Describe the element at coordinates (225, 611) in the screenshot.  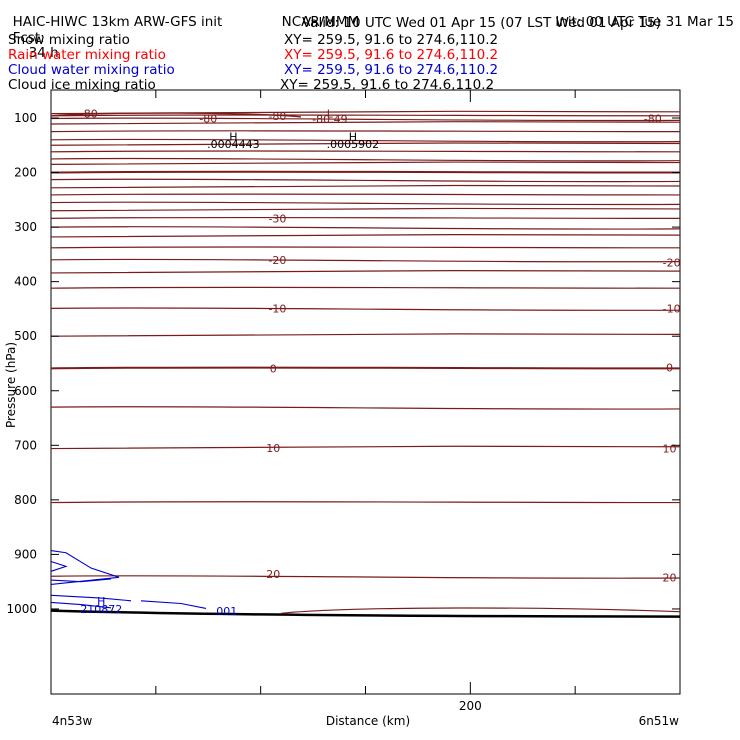
I see `cloud-water-label-0: .001` at that location.